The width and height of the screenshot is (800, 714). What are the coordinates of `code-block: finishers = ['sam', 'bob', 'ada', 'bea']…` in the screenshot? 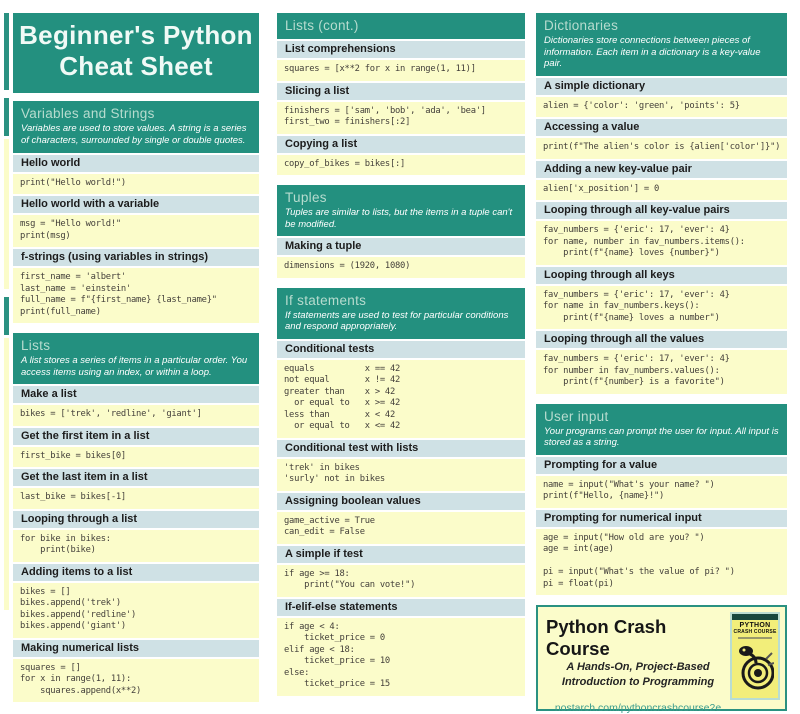 It's located at (401, 117).